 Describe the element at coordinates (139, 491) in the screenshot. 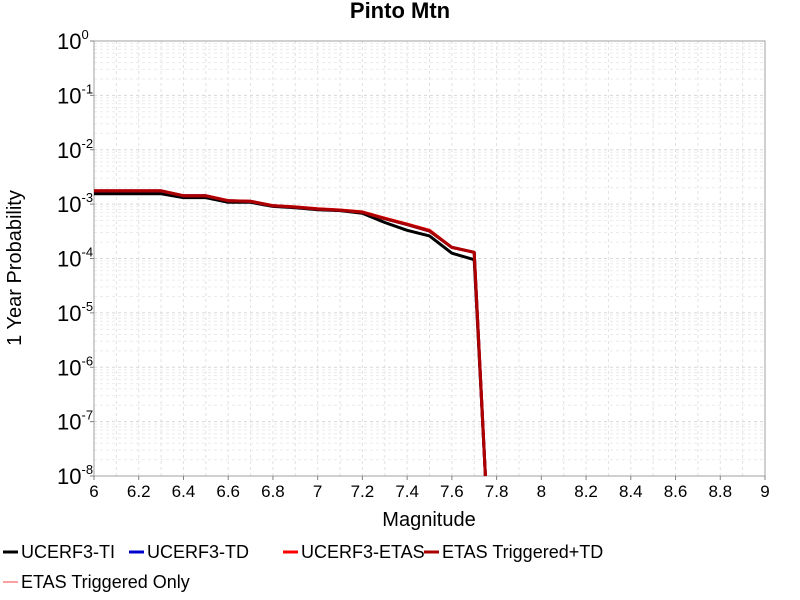

I see `x-tick-label: 6.2` at that location.